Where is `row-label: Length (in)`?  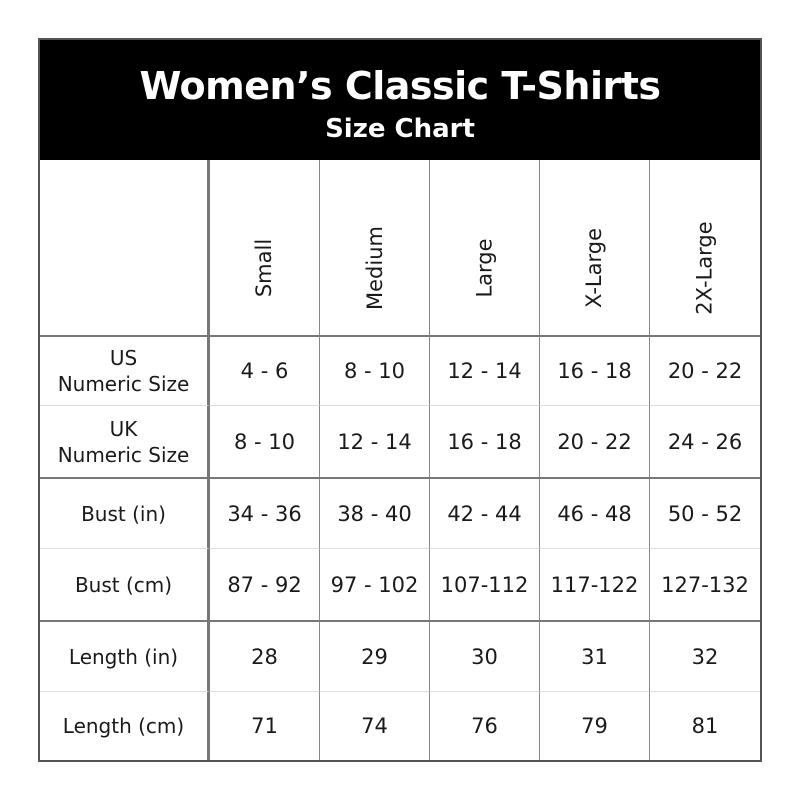
row-label: Length (in) is located at coordinates (125, 655).